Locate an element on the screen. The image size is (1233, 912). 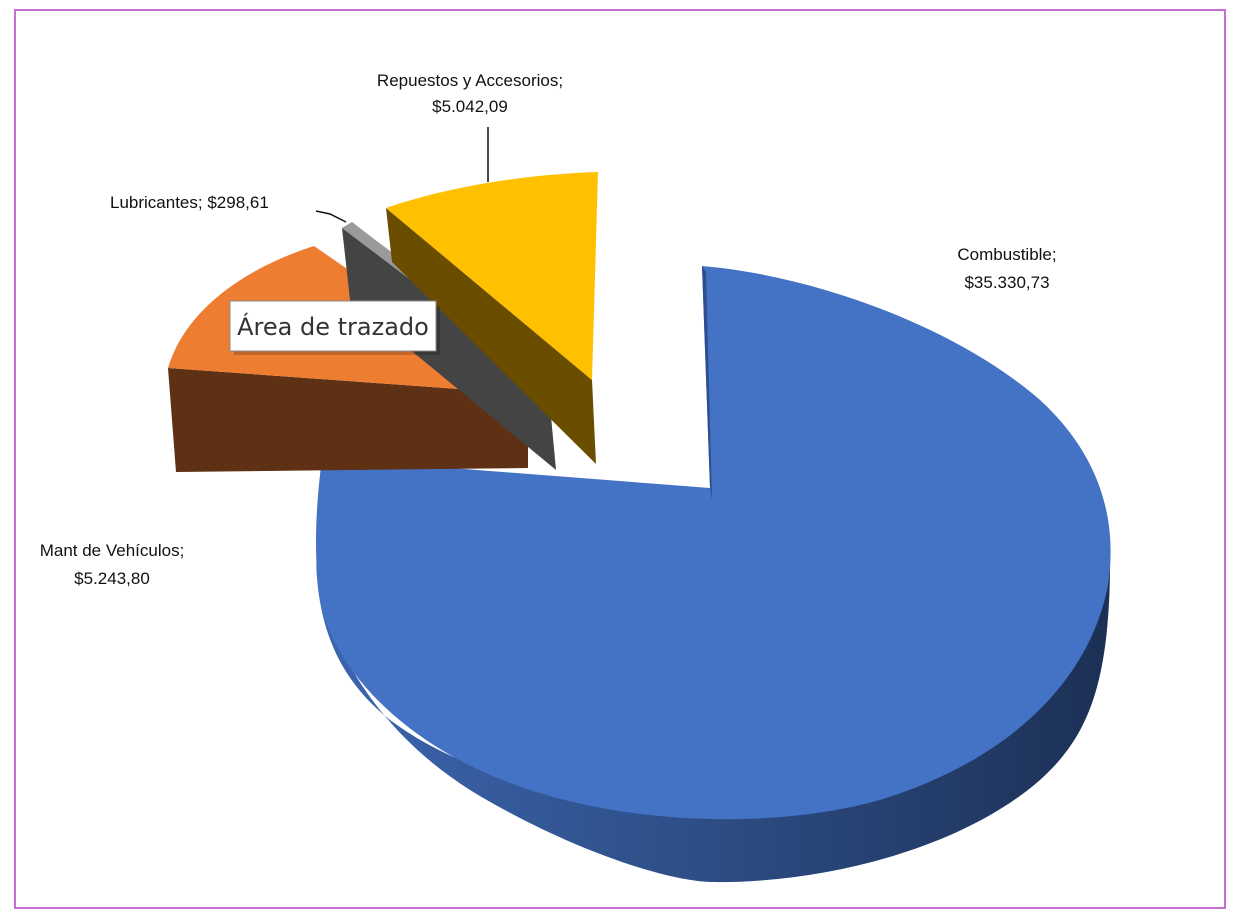
leader-line-lubricantes is located at coordinates (331, 216).